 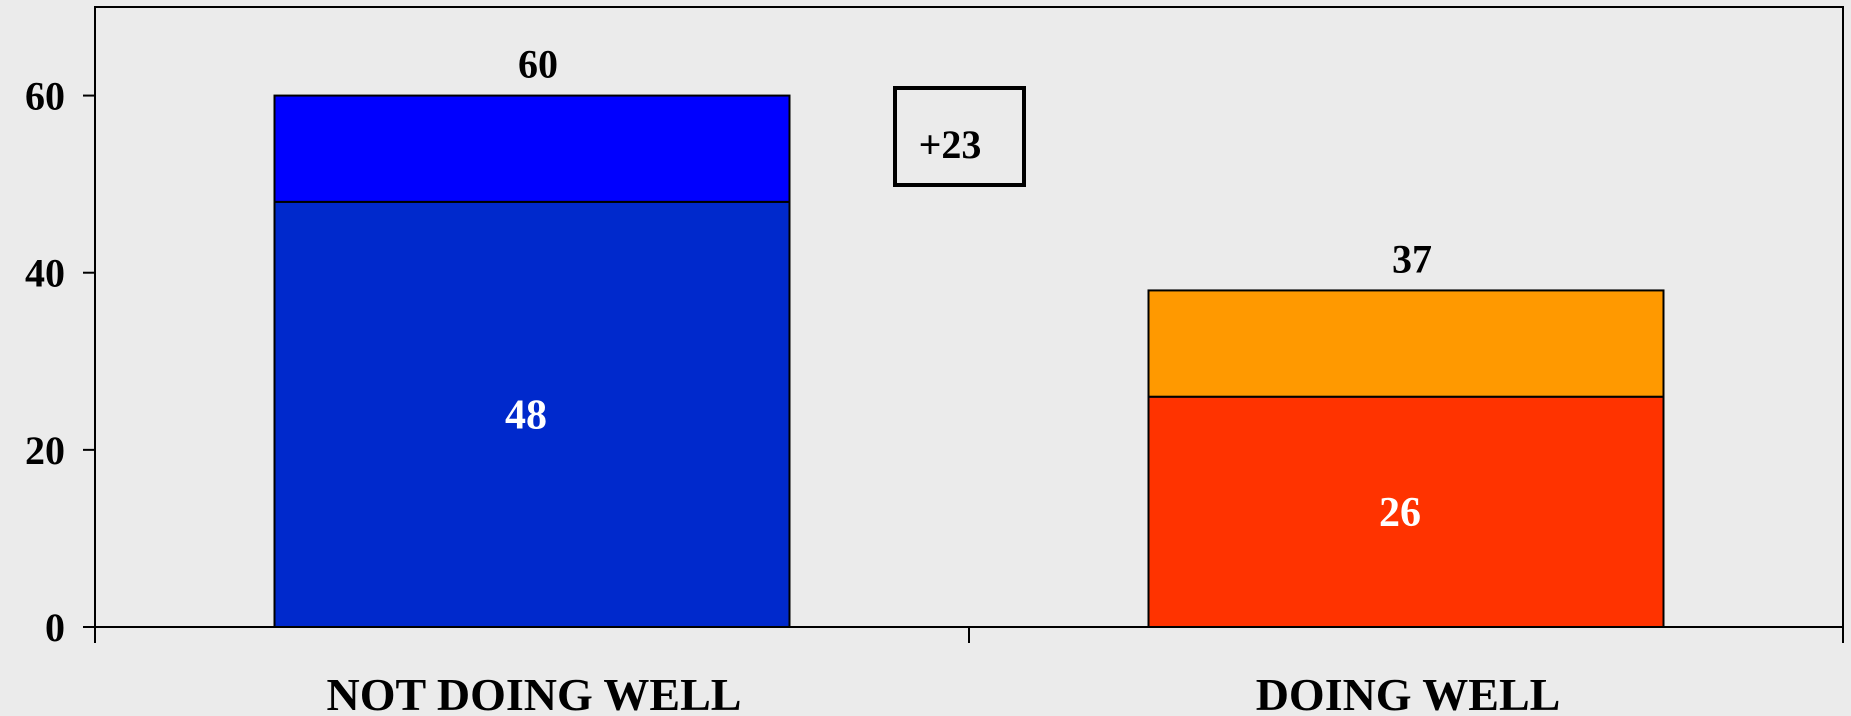 What do you see at coordinates (526, 415) in the screenshot?
I see `bar-value-label: 48` at bounding box center [526, 415].